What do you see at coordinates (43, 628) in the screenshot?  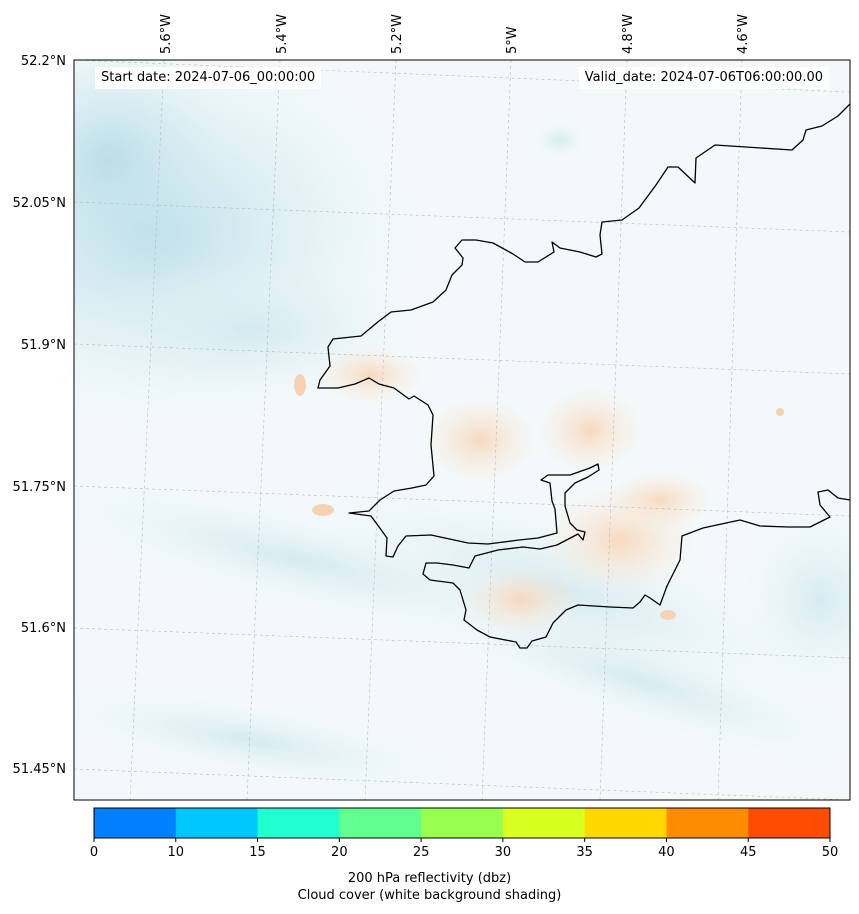 I see `lat-label: 51.6°N` at bounding box center [43, 628].